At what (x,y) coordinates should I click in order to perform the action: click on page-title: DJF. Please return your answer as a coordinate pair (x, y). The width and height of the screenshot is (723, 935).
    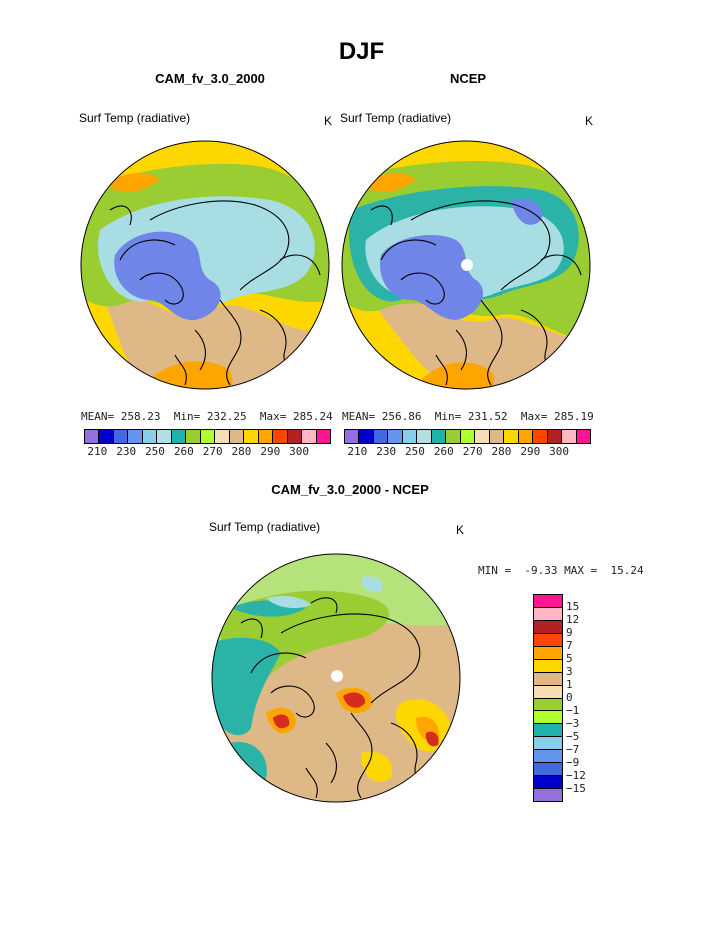
    Looking at the image, I should click on (361, 51).